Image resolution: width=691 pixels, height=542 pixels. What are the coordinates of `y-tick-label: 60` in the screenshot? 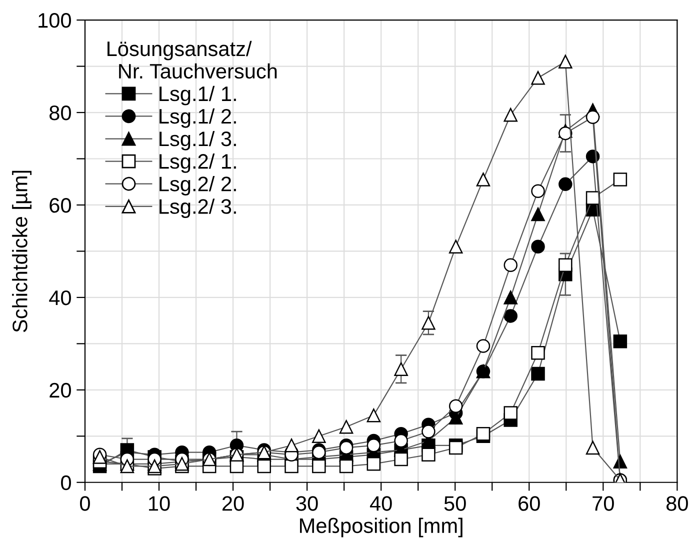 It's located at (60, 205).